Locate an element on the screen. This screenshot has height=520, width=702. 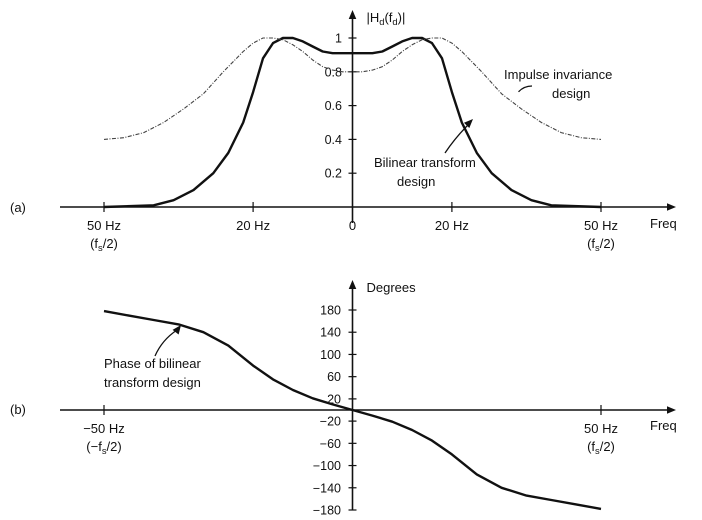
y-tick-label: −60 is located at coordinates (330, 444).